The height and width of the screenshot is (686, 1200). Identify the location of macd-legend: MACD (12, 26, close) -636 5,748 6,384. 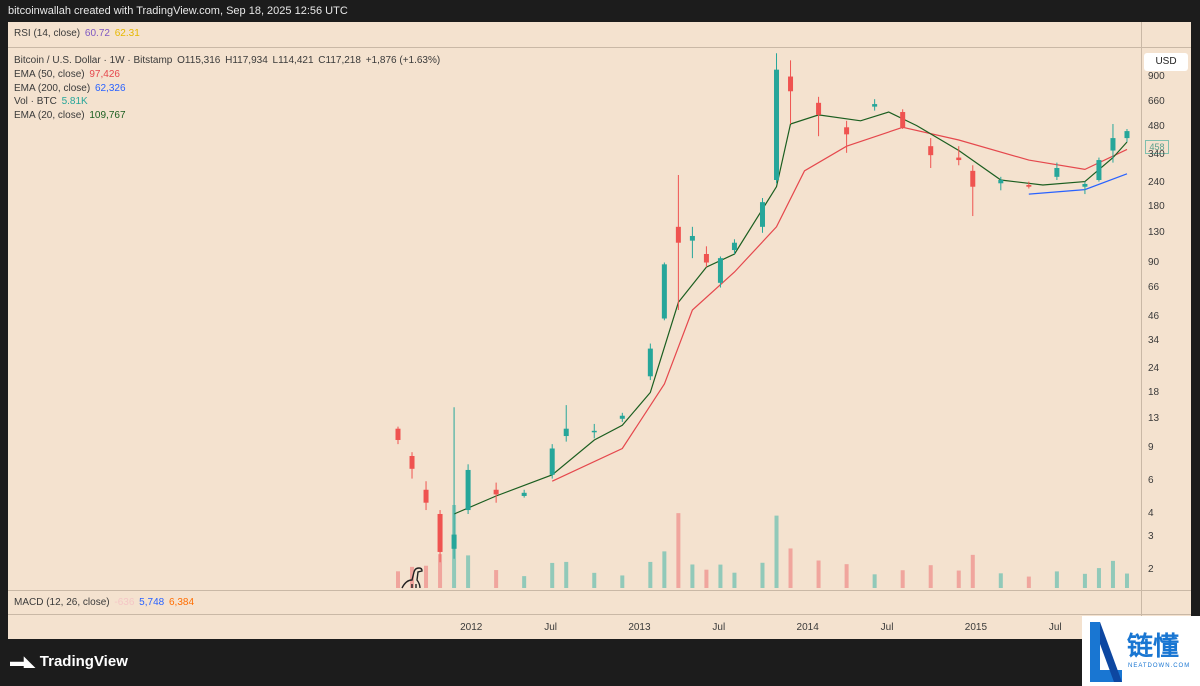
(104, 602).